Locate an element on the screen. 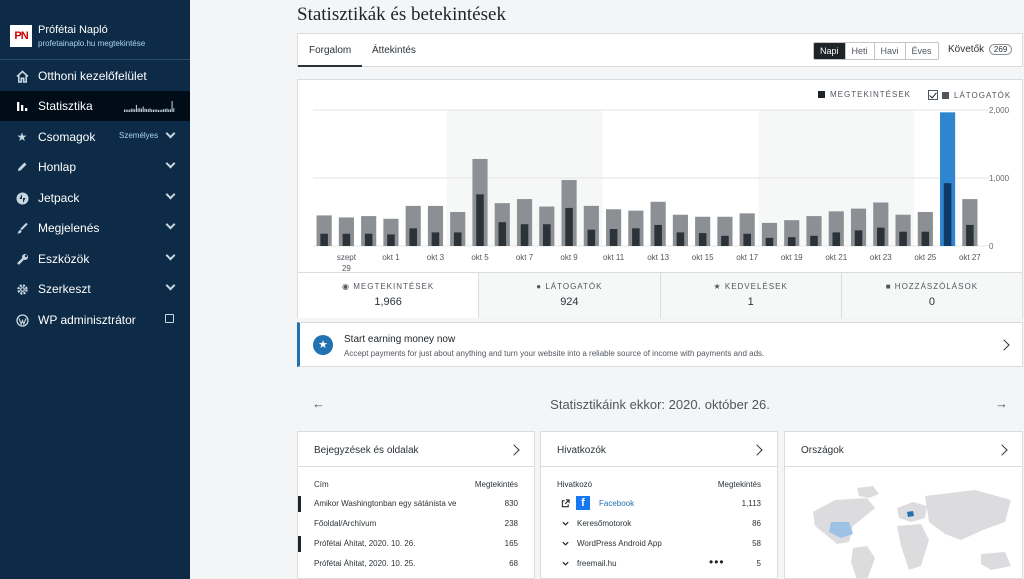 Image resolution: width=1024 pixels, height=579 pixels. summary-comments: ■ HOZZÁSZÓLÁSOK 0 is located at coordinates (931, 295).